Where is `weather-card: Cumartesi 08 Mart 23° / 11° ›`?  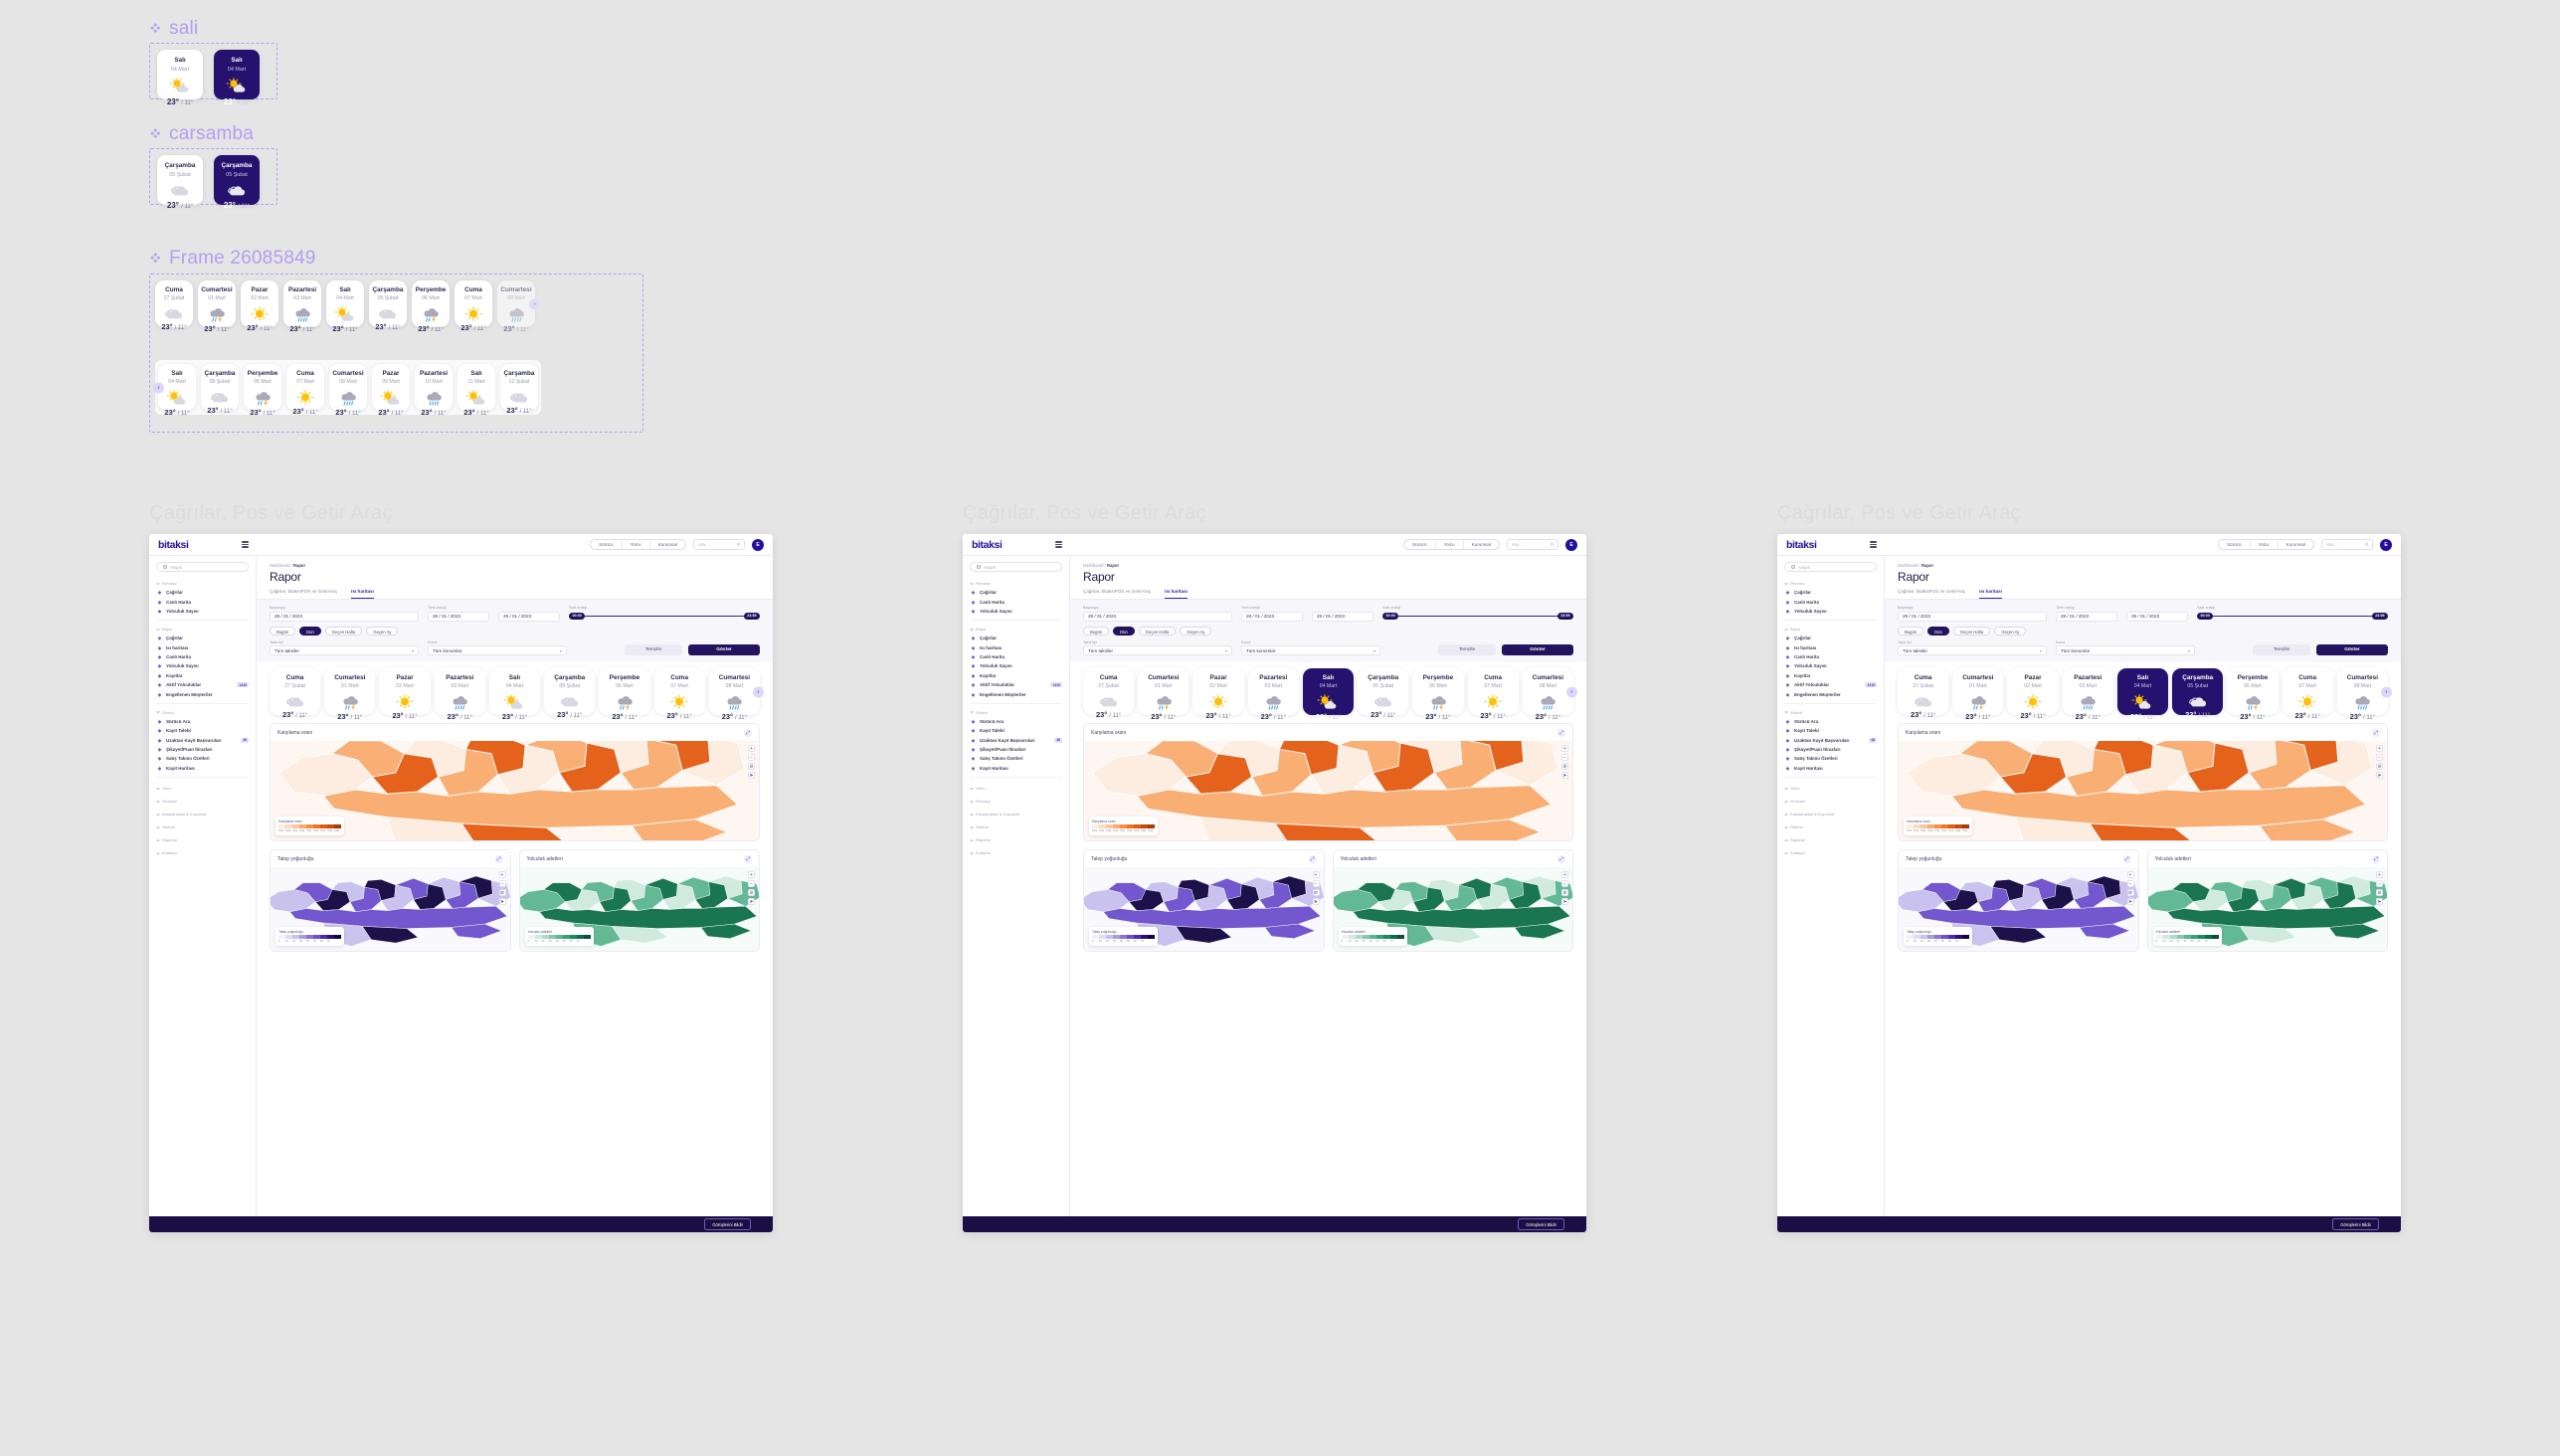 weather-card: Cumartesi 08 Mart 23° / 11° › is located at coordinates (518, 306).